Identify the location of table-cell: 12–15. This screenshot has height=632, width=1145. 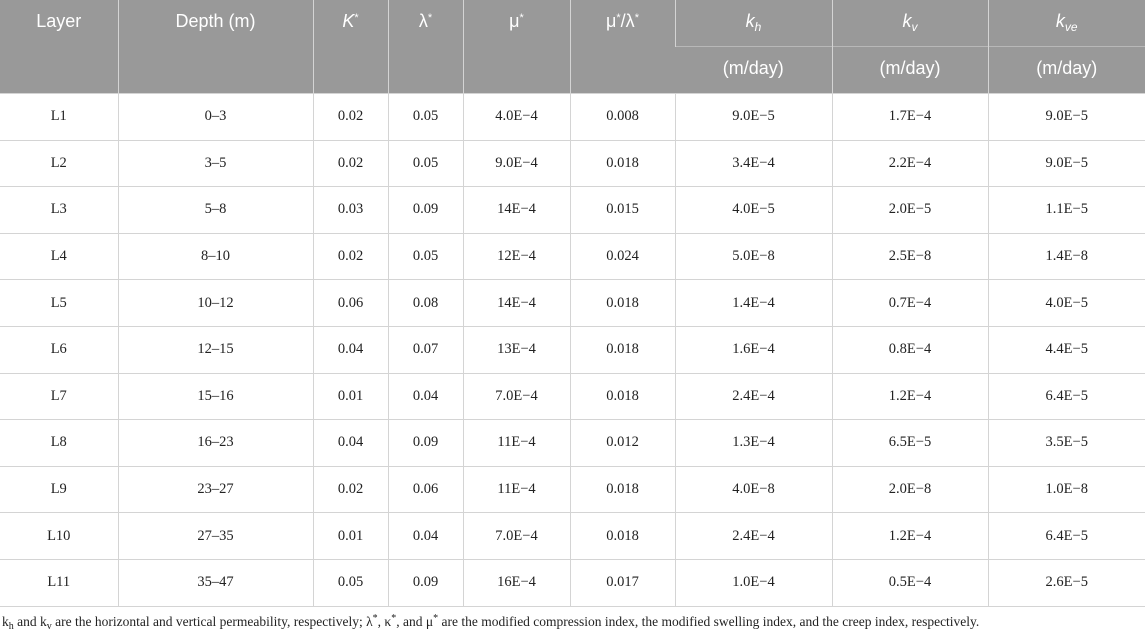
(215, 349).